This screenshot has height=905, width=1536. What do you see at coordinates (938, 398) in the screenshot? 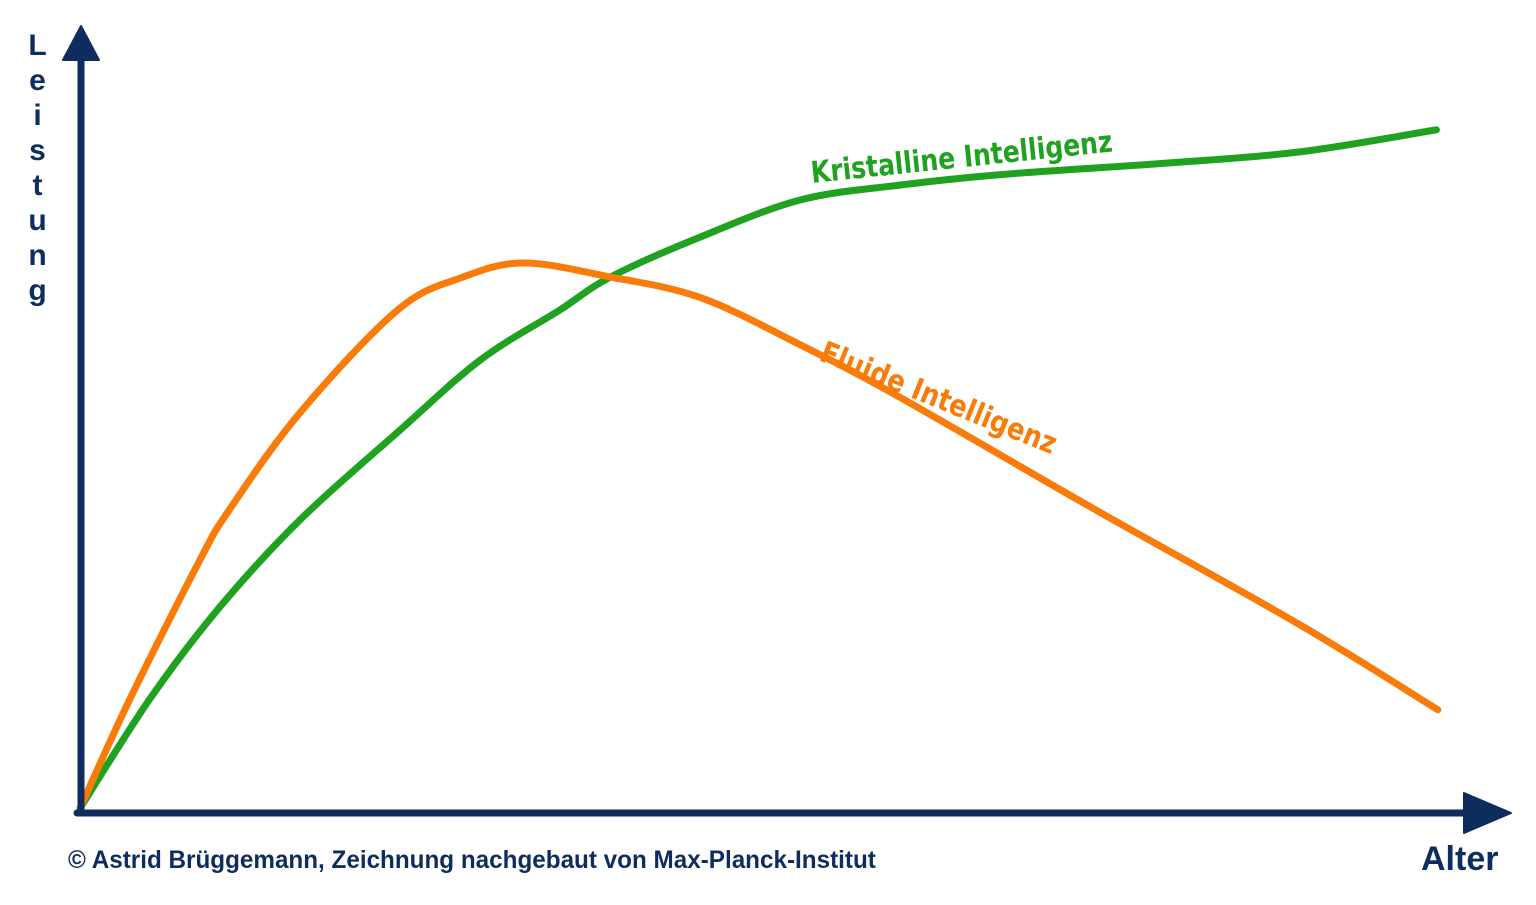
I see `fluide-intelligenz-label: Fluide Intelligenz` at bounding box center [938, 398].